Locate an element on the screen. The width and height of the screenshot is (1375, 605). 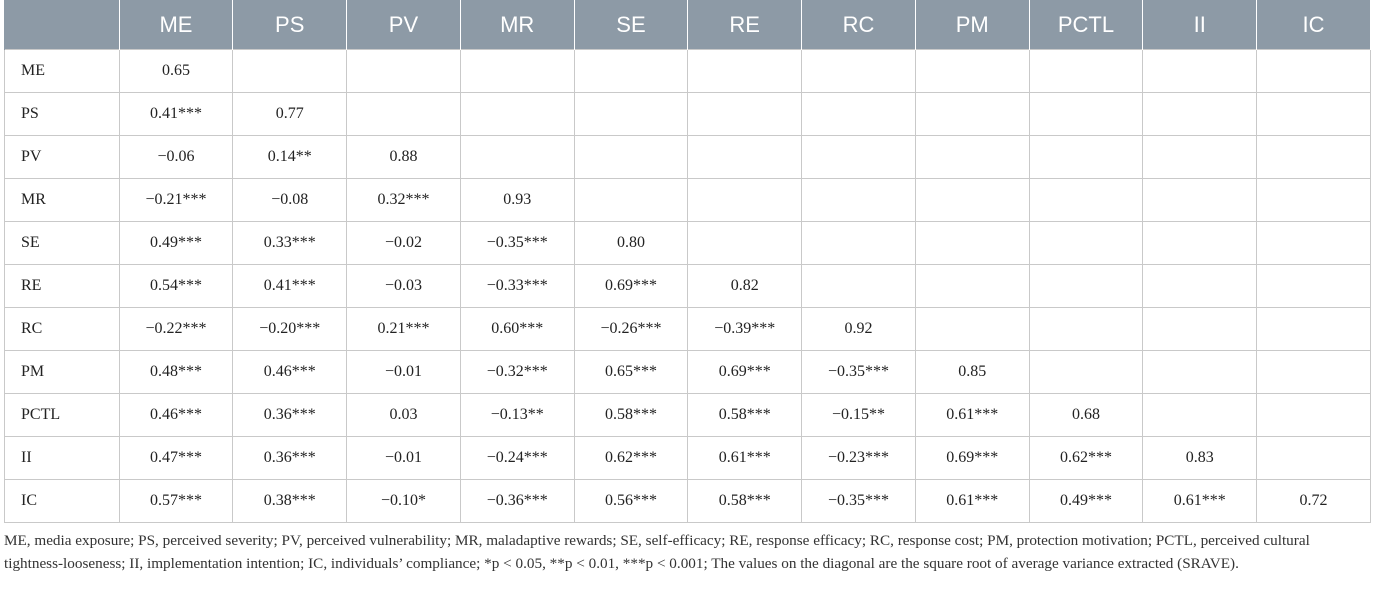
table-row: ME 0.65 is located at coordinates (687, 71).